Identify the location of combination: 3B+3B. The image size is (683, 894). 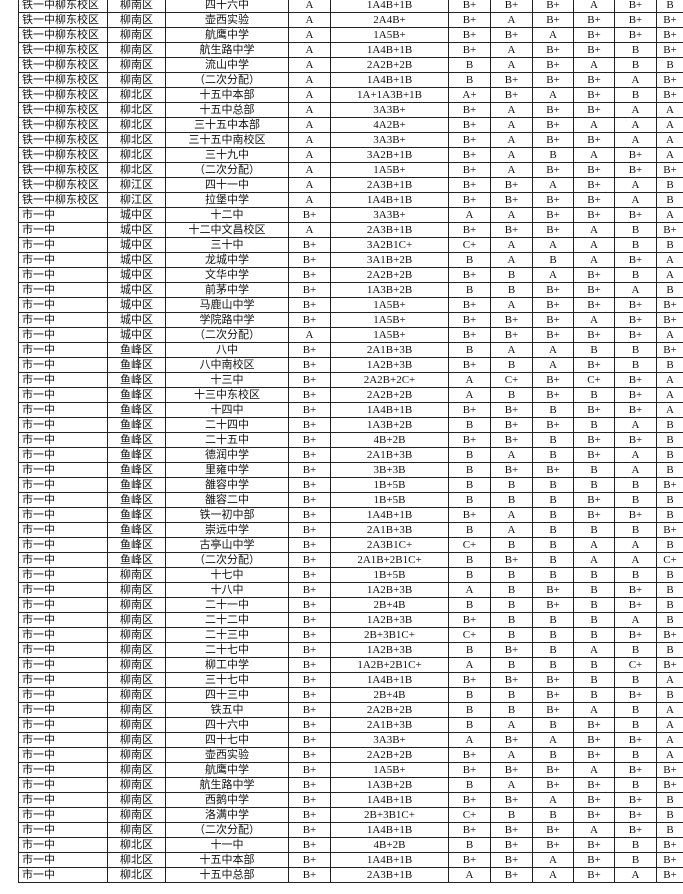
(389, 470).